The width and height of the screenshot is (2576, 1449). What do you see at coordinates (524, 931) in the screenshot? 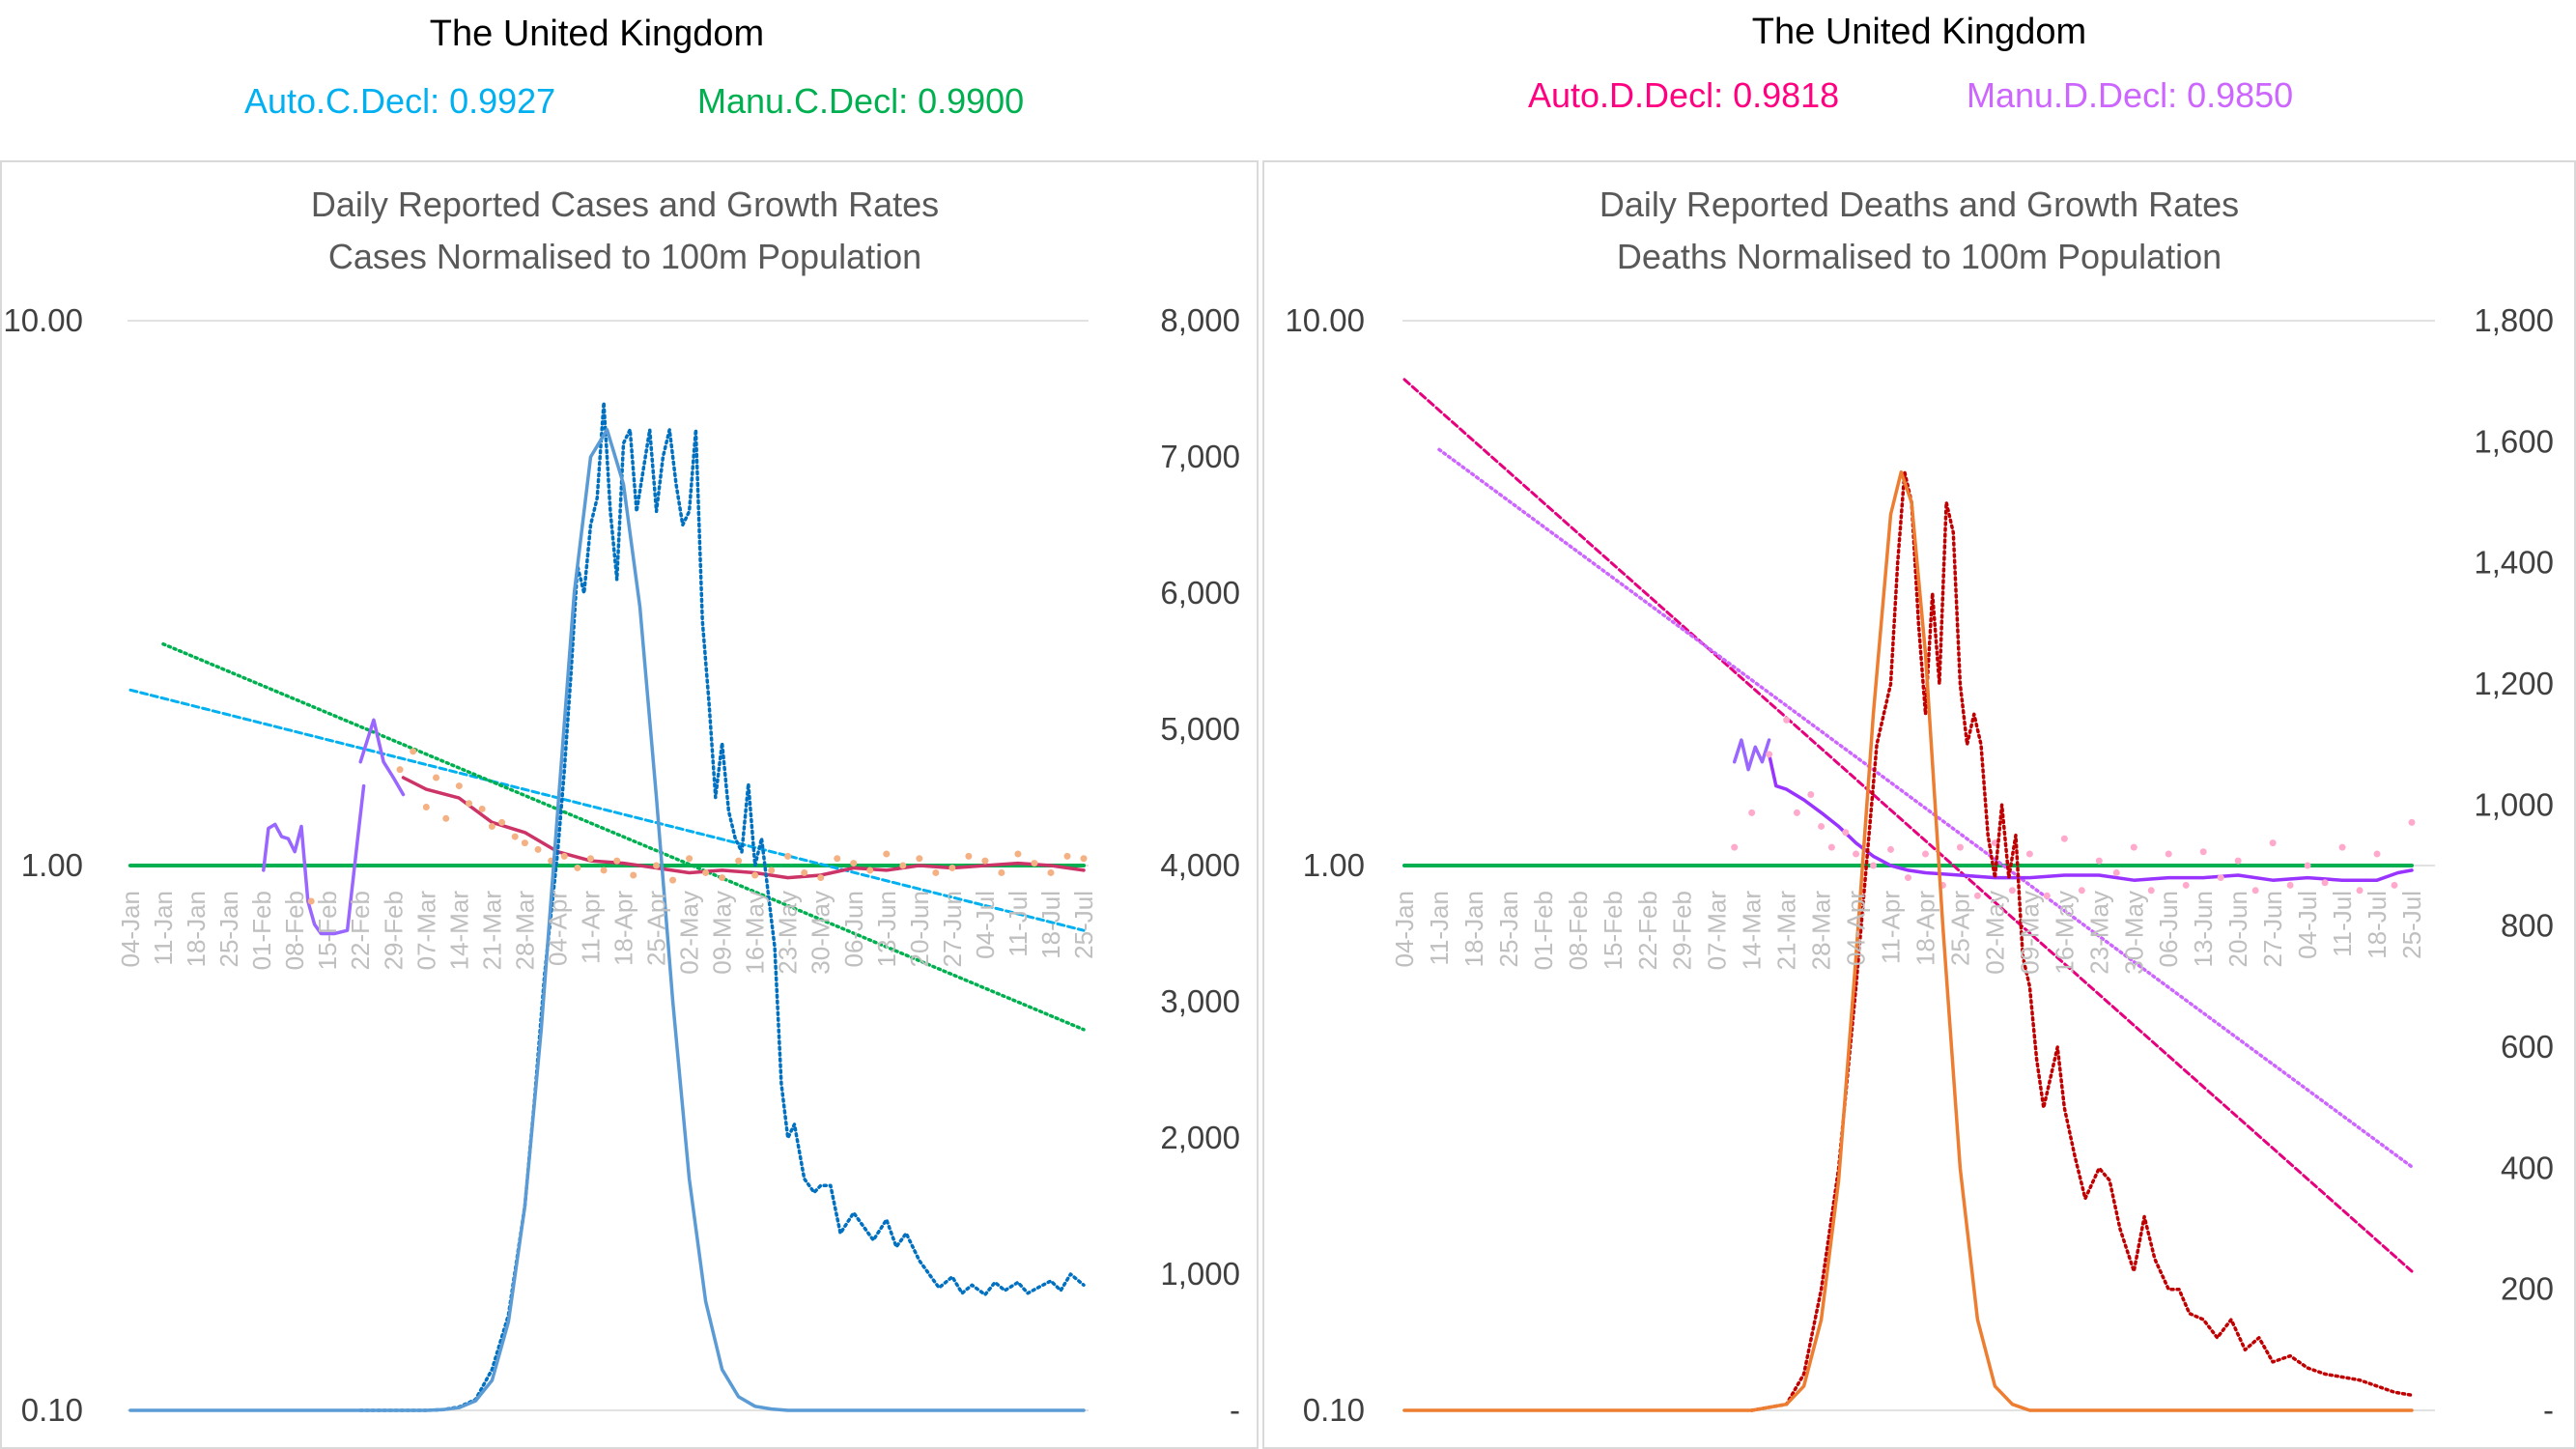
I see `cases-x-tick-label: 28-Mar` at bounding box center [524, 931].